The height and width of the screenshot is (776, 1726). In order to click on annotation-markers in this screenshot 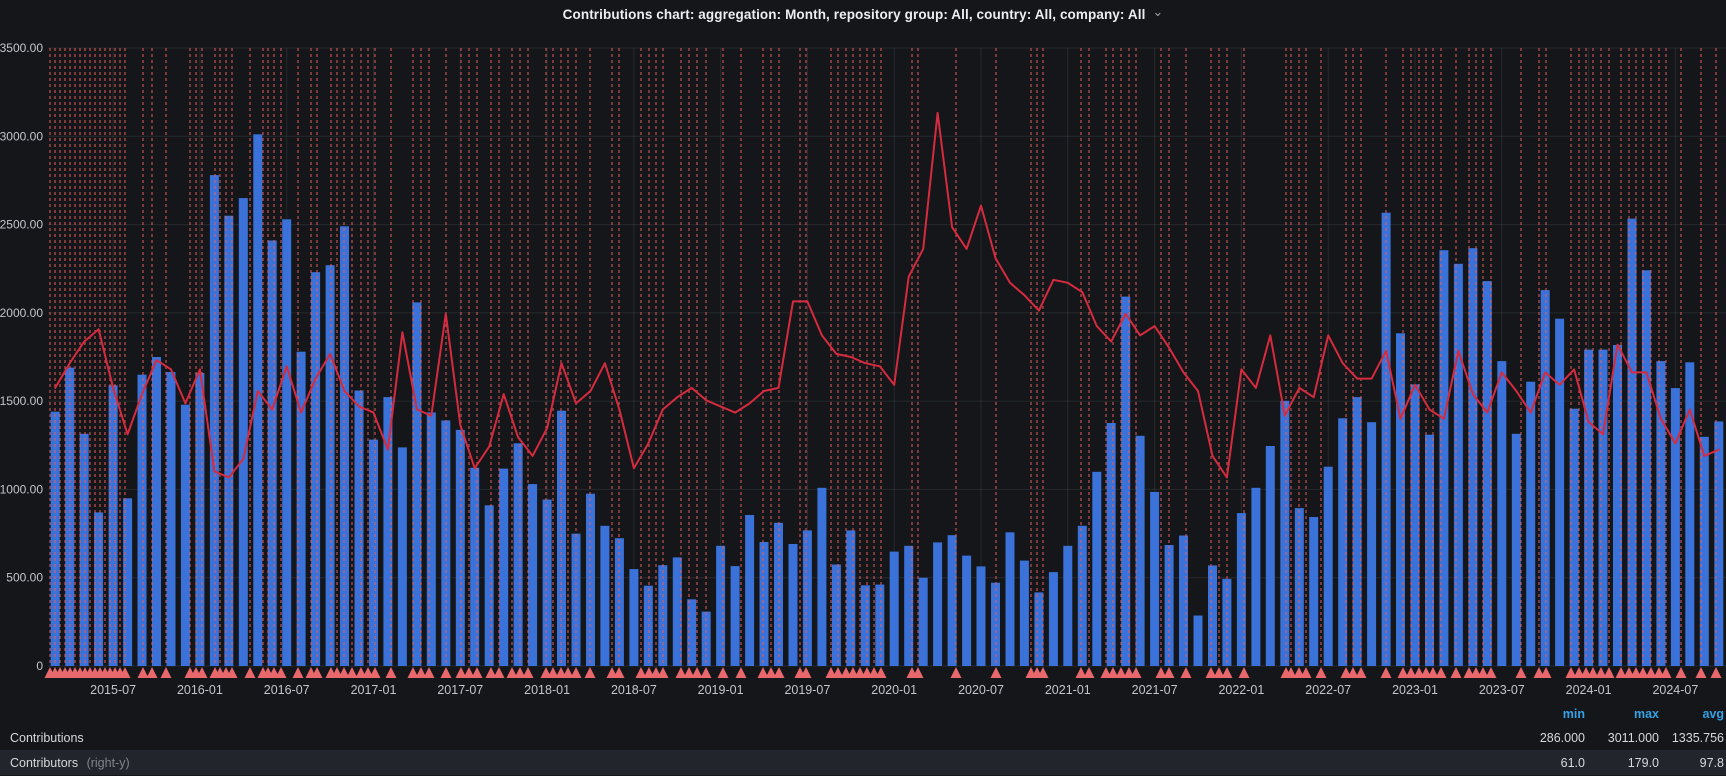, I will do `click(883, 672)`.